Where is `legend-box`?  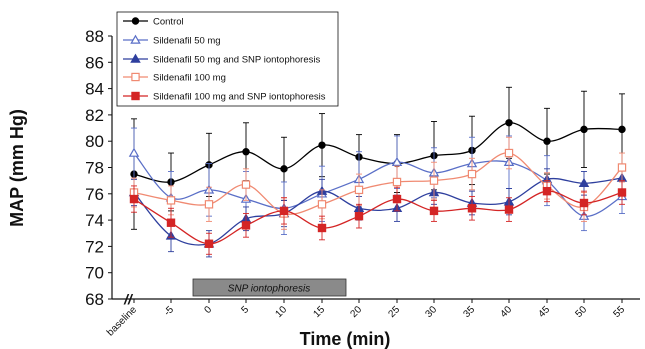 legend-box is located at coordinates (227, 59).